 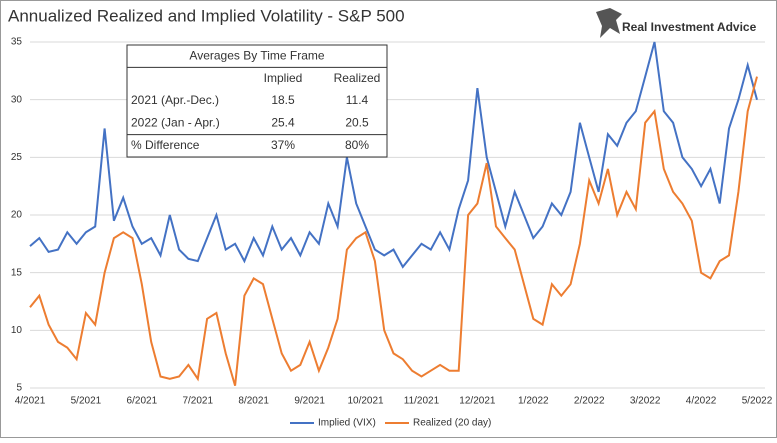 I want to click on y-tick-label: 15, so click(x=17, y=272).